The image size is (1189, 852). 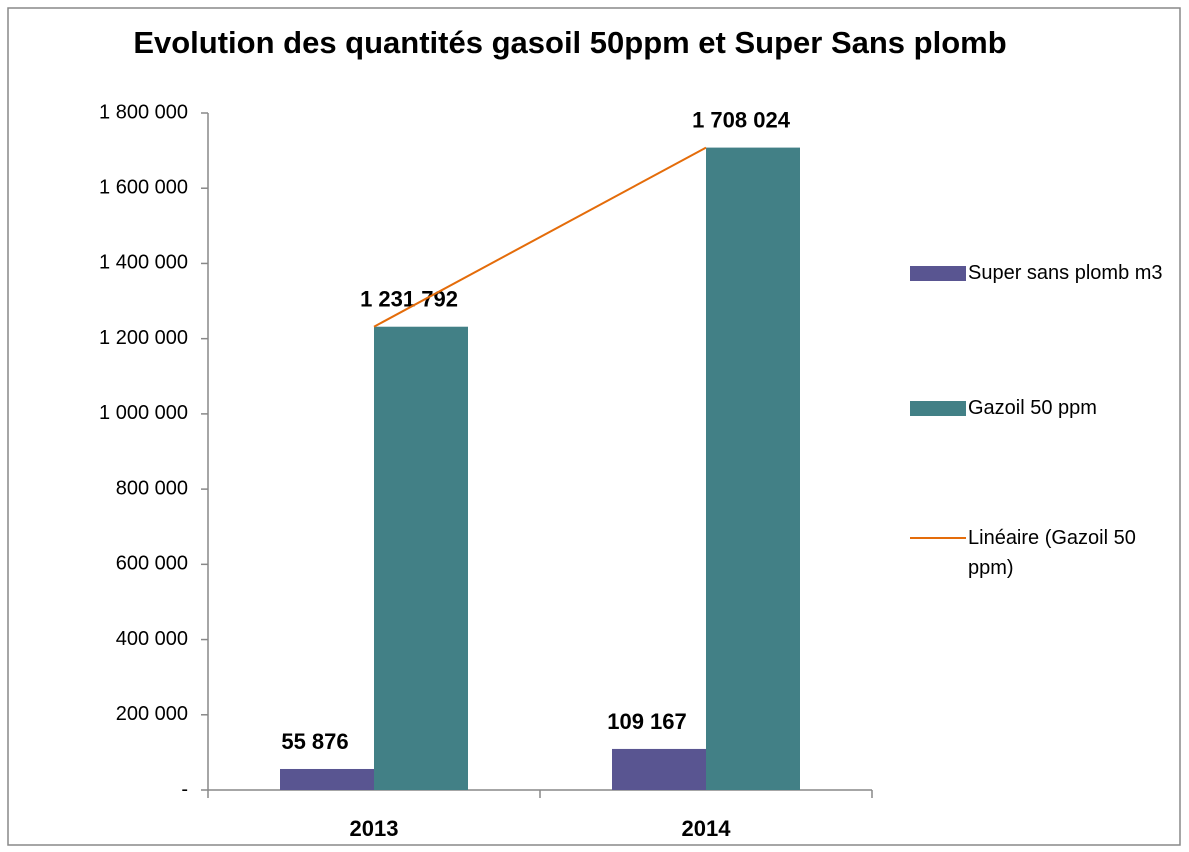 What do you see at coordinates (184, 789) in the screenshot?
I see `y-tick-label: -` at bounding box center [184, 789].